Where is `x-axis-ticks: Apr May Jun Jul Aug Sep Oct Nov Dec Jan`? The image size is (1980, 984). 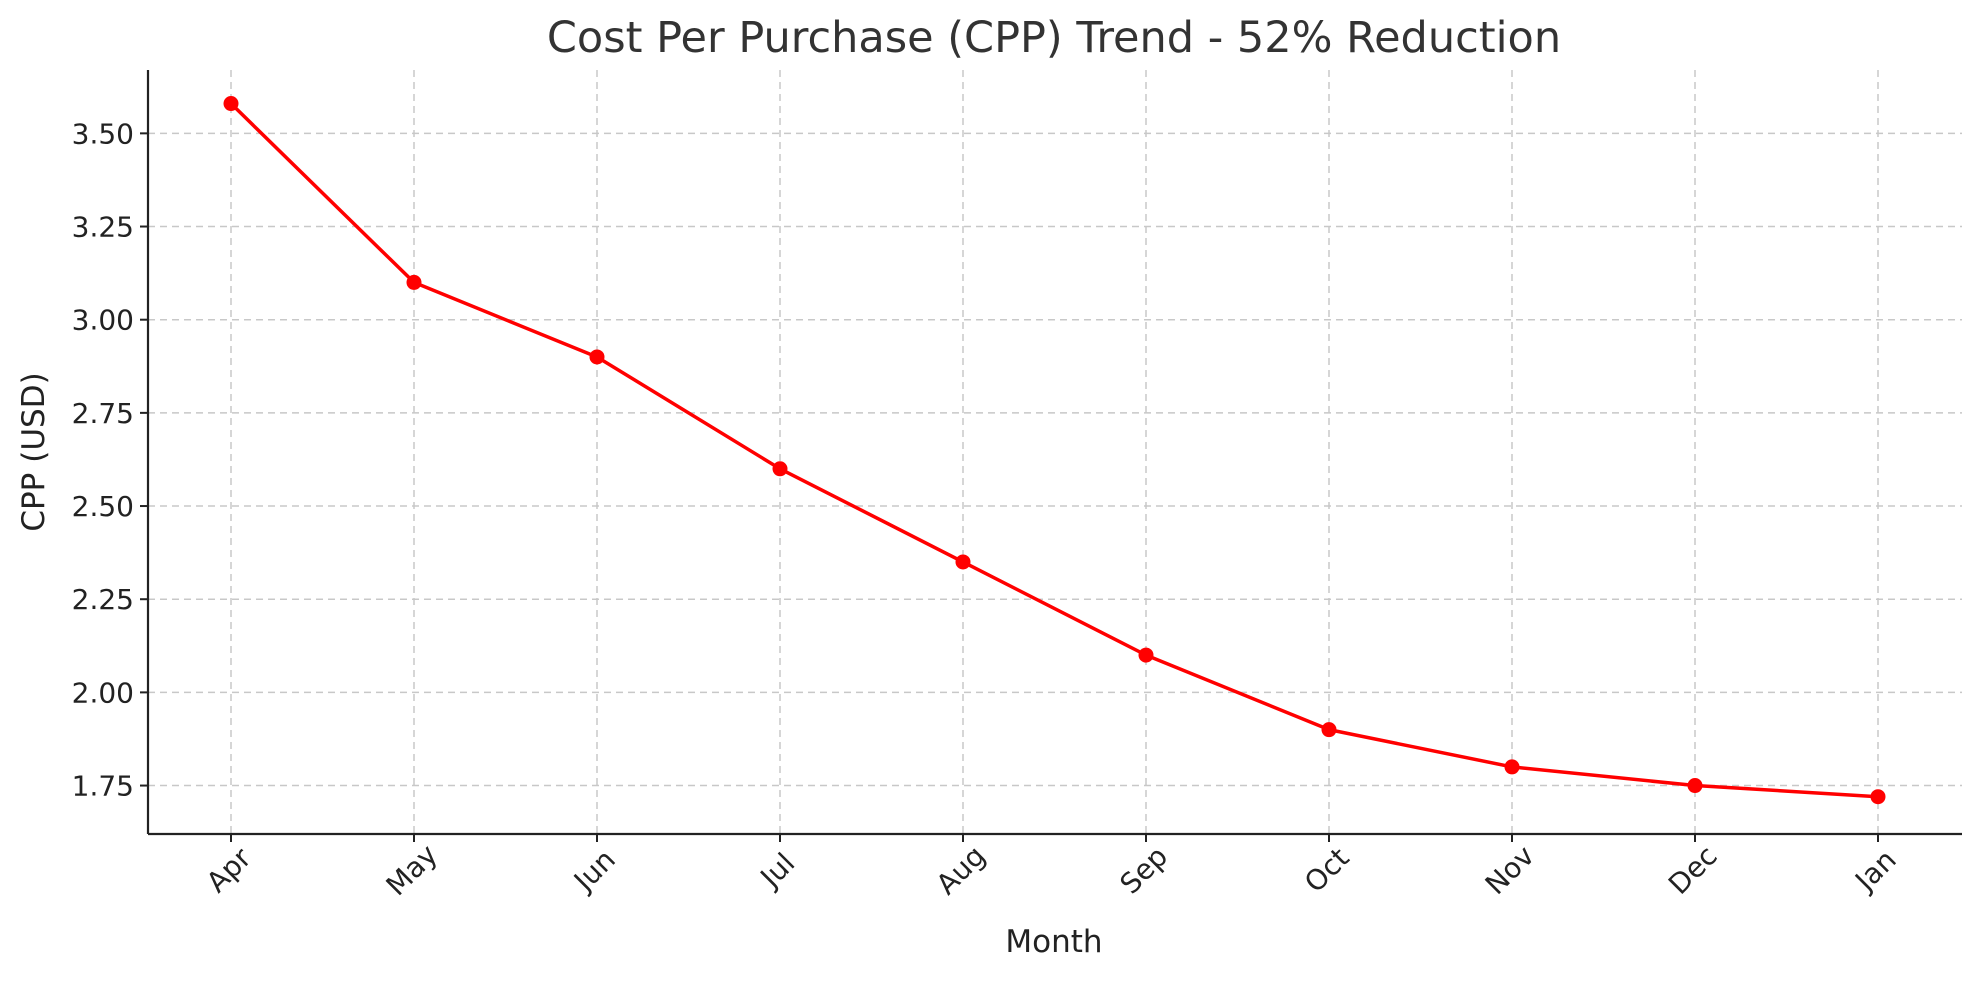
x-axis-ticks: Apr May Jun Jul Aug Sep Oct Nov Dec Jan is located at coordinates (1051, 868).